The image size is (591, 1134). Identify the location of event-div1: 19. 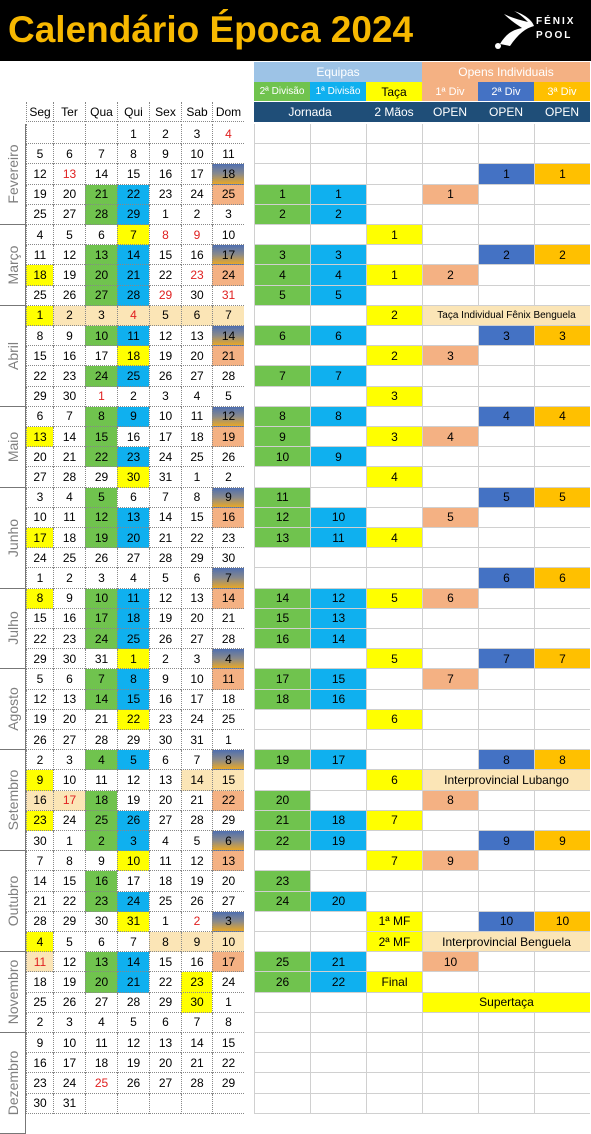
(338, 841).